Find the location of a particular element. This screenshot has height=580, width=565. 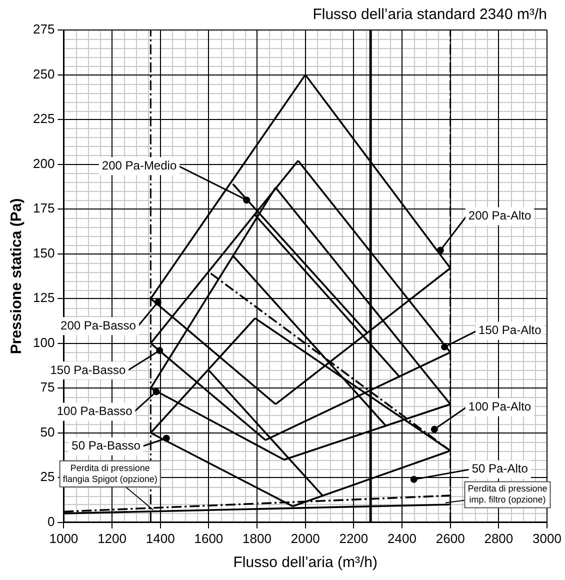

y-tick-label: 200 is located at coordinates (43, 163).